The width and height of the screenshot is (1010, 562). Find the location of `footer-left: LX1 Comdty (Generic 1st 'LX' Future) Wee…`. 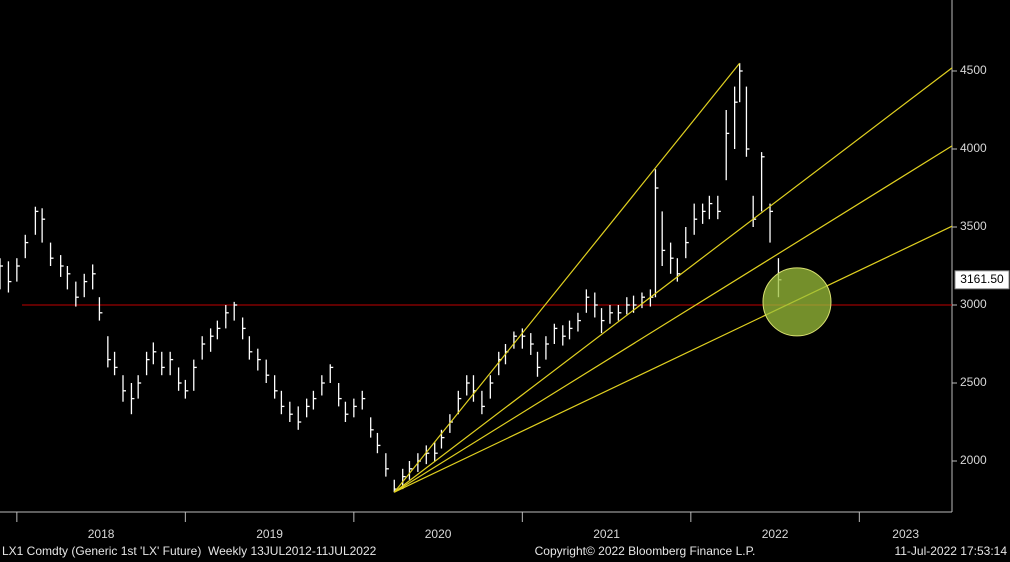

footer-left: LX1 Comdty (Generic 1st 'LX' Future) Wee… is located at coordinates (189, 551).